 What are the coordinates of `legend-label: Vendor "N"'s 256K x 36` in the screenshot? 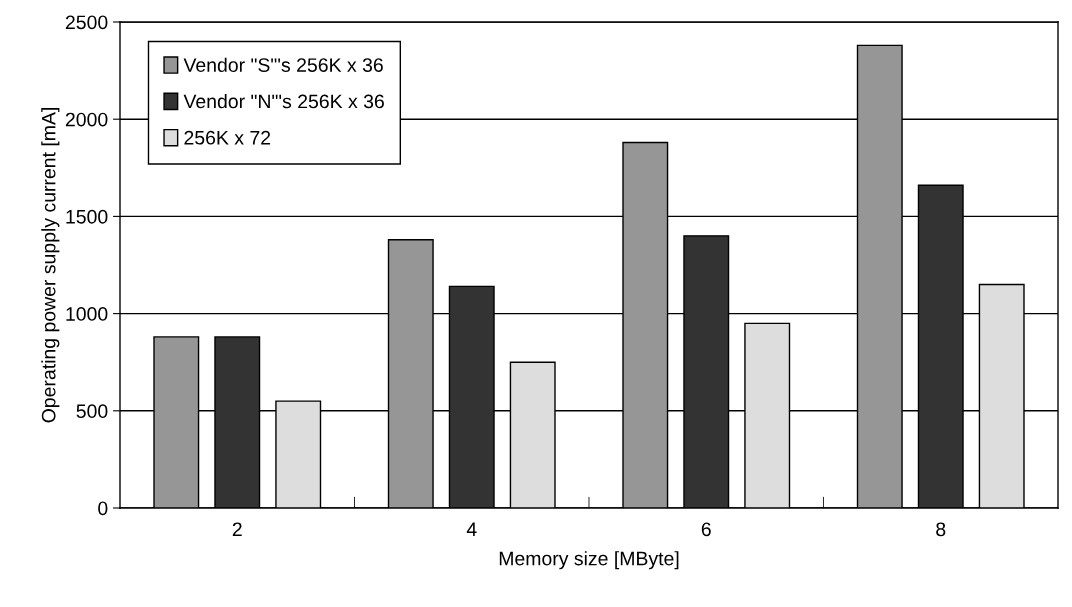 It's located at (283, 101).